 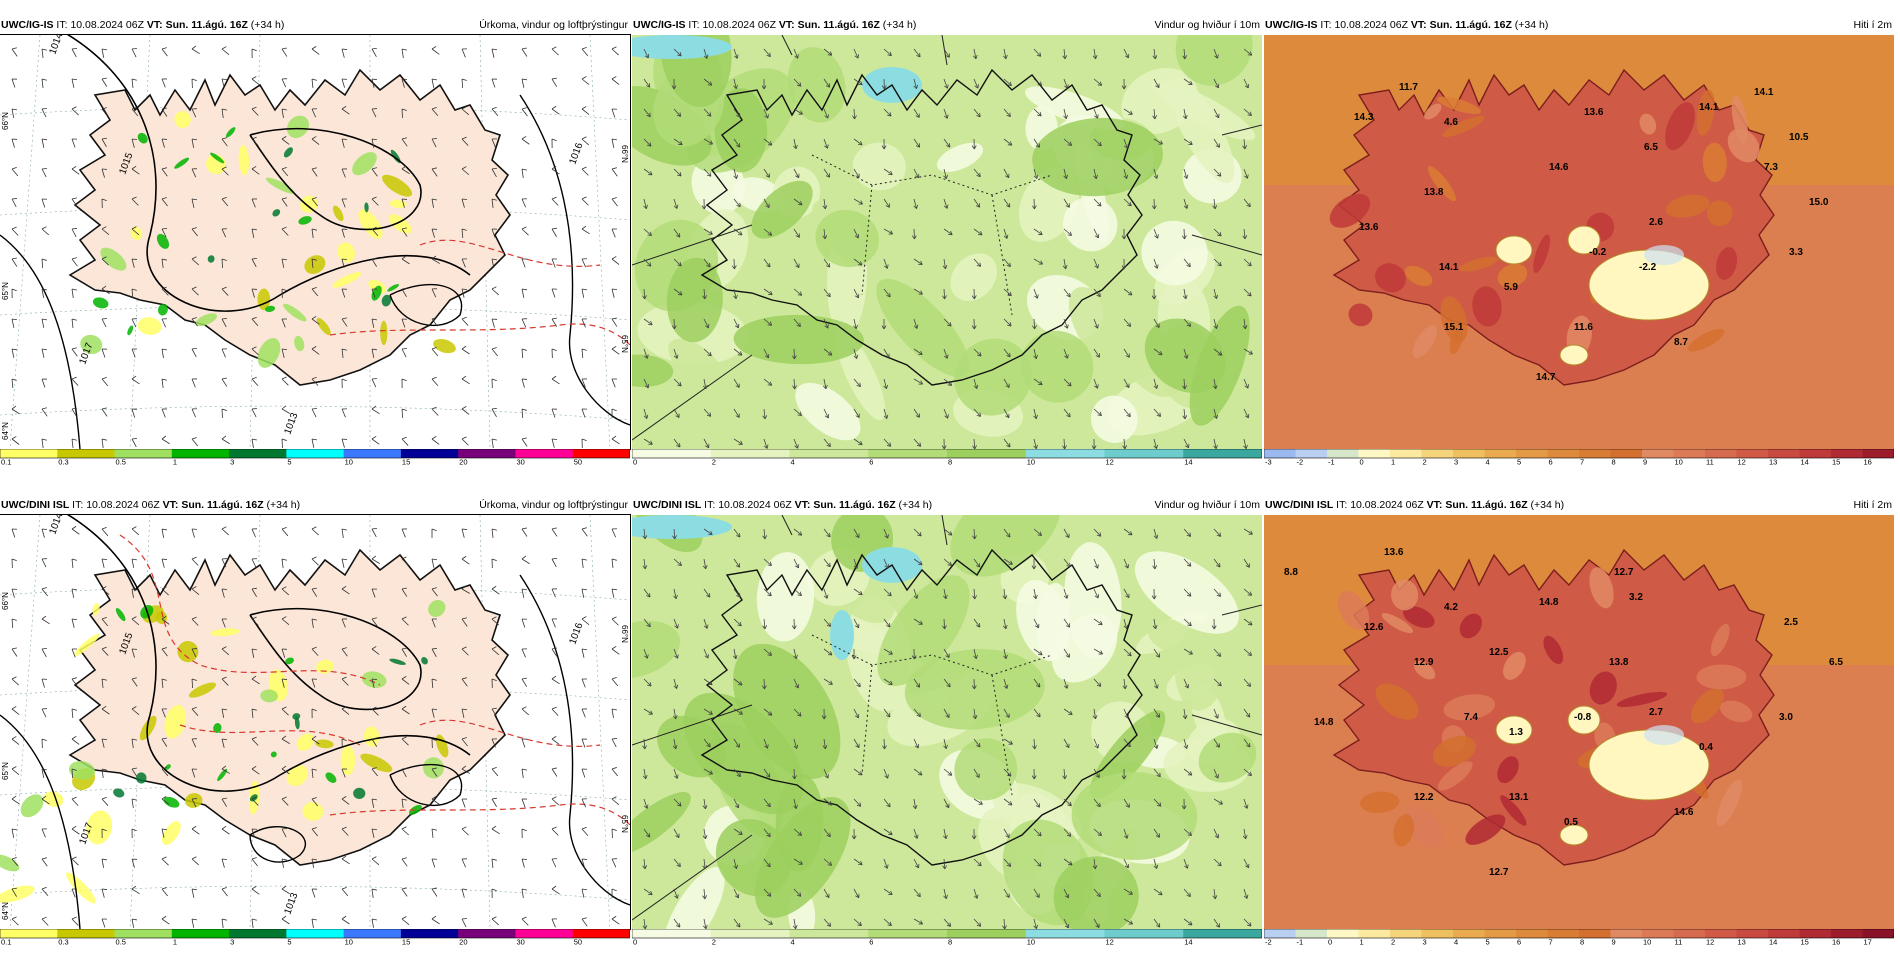 What do you see at coordinates (1681, 342) in the screenshot?
I see `temp-value-label: 8.7` at bounding box center [1681, 342].